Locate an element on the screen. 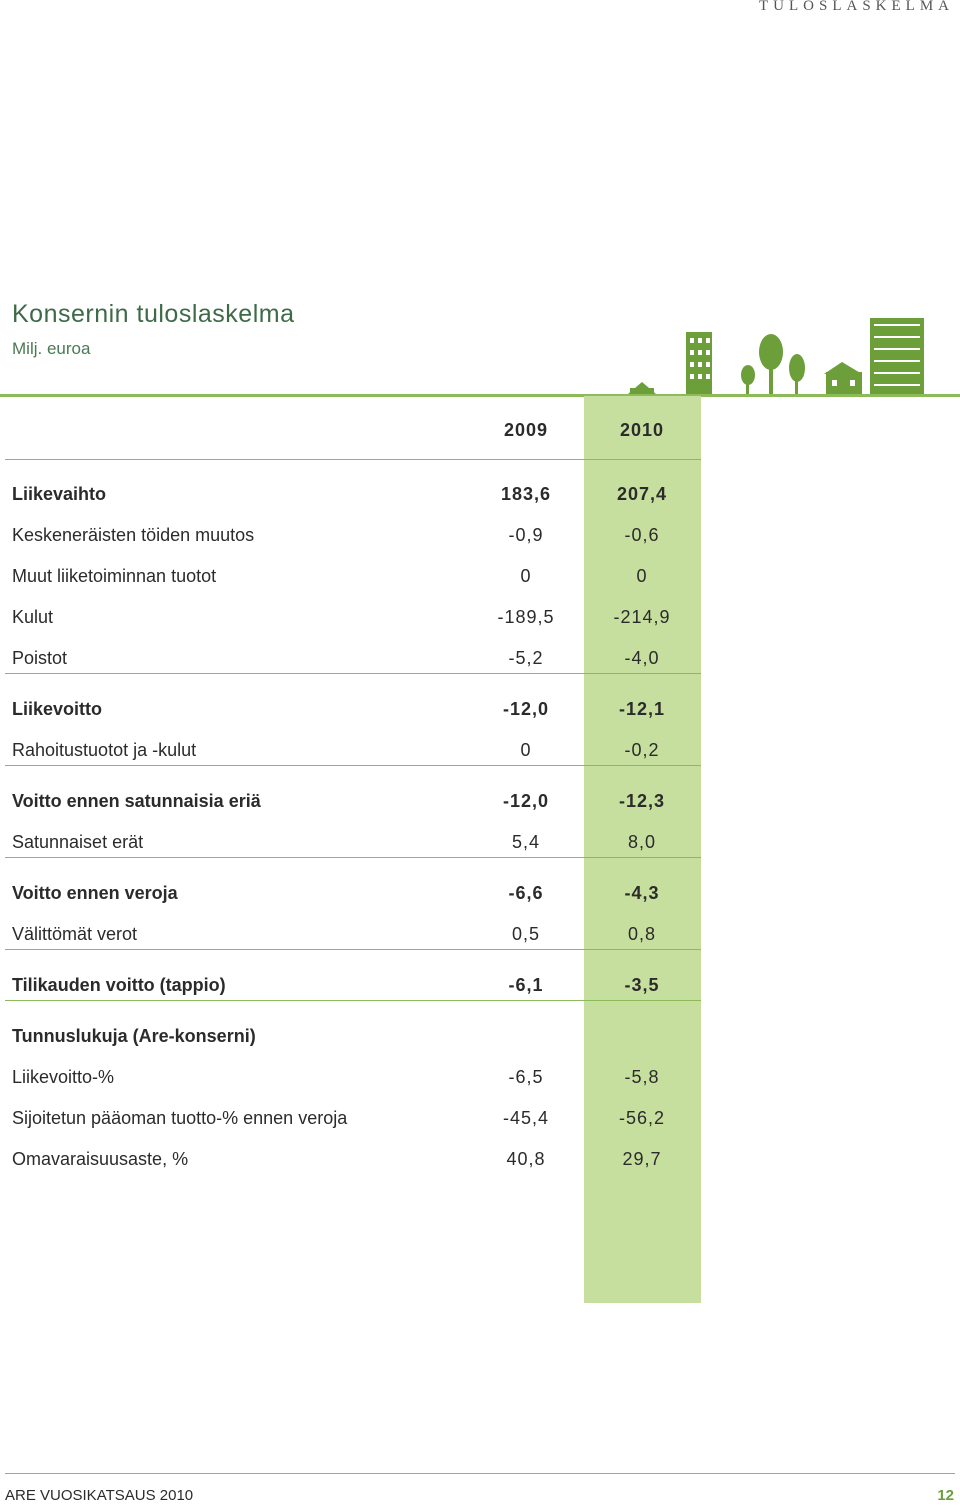 The width and height of the screenshot is (960, 1510). cell-value: -5,8 is located at coordinates (642, 1077).